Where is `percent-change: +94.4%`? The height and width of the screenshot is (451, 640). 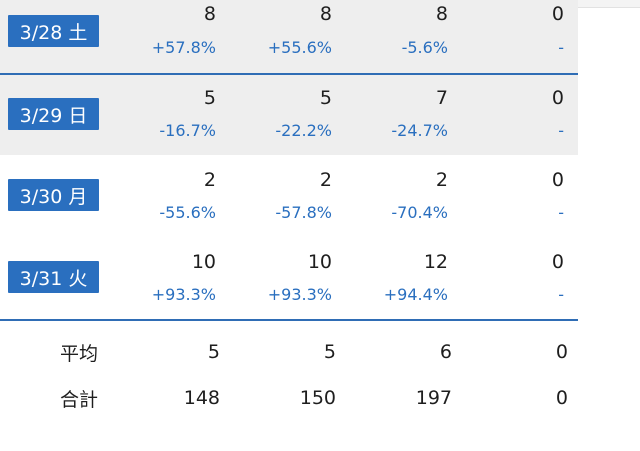
percent-change: +94.4% is located at coordinates (415, 294).